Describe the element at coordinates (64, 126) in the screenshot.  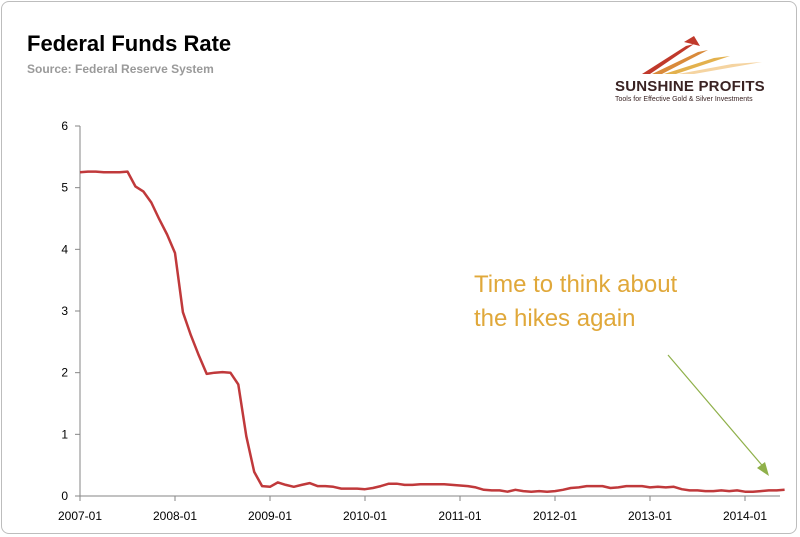
I see `y-tick-label: 6` at that location.